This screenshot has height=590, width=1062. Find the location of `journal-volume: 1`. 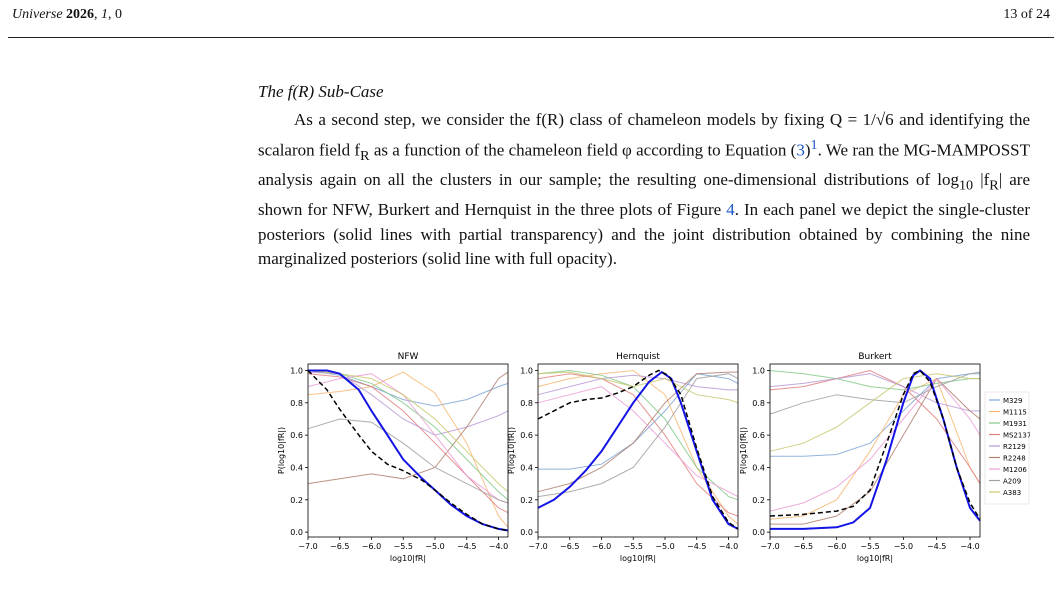

journal-volume: 1 is located at coordinates (105, 14).